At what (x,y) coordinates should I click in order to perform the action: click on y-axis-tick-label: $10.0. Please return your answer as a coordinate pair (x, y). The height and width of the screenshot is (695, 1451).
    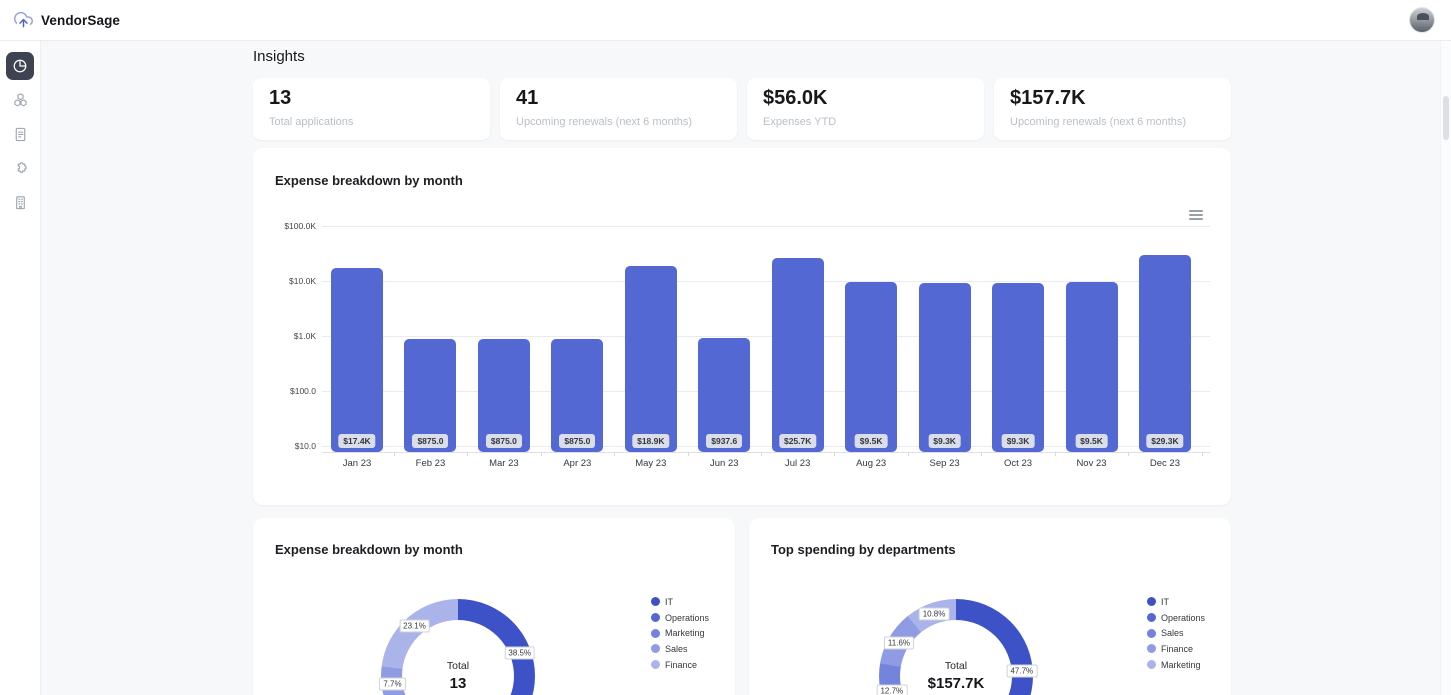
    Looking at the image, I should click on (305, 446).